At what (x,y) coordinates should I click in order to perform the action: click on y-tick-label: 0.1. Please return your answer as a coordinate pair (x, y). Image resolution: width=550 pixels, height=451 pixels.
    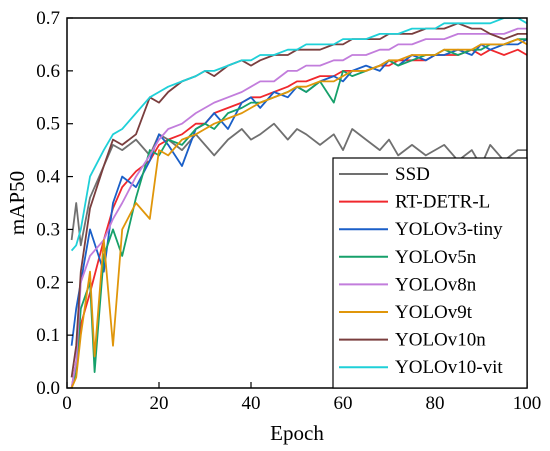
    Looking at the image, I should click on (48, 335).